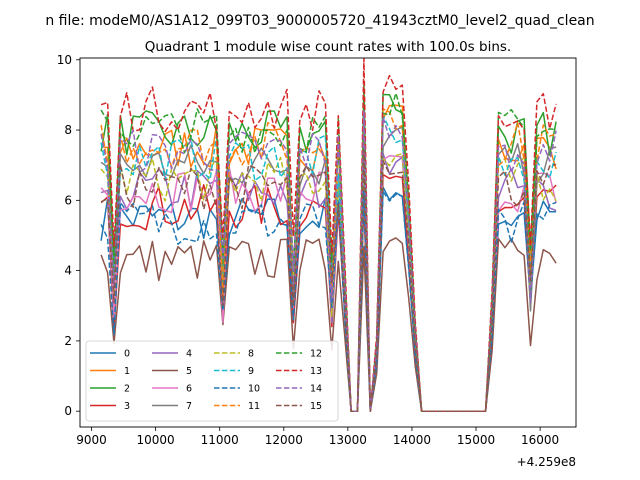 This screenshot has height=480, width=640. I want to click on legend-label-1: 1, so click(127, 371).